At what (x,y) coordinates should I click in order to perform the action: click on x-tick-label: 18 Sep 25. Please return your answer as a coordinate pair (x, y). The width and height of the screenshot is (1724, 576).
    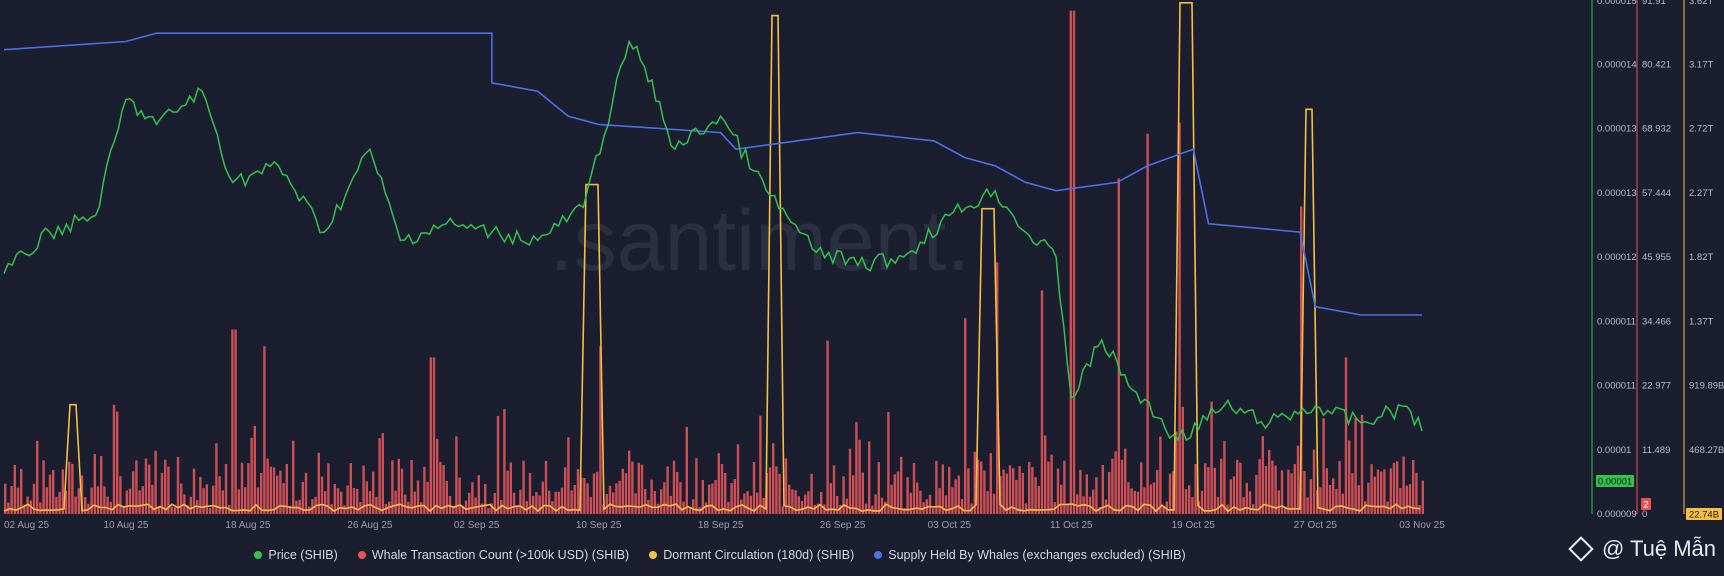
    Looking at the image, I should click on (721, 525).